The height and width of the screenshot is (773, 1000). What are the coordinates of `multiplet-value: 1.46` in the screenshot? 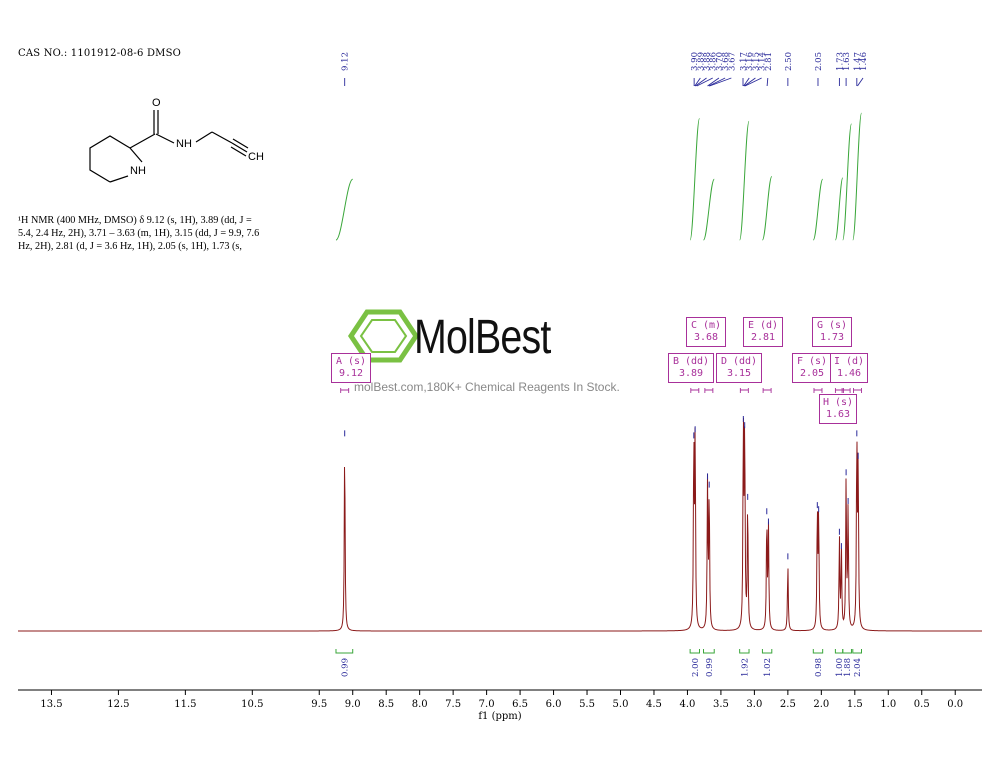 It's located at (849, 373).